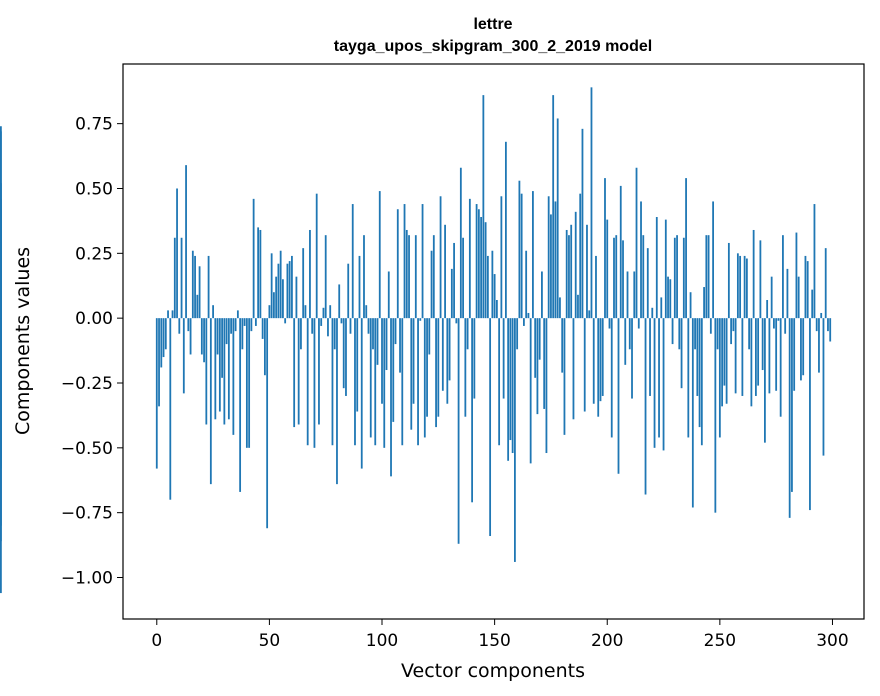 The height and width of the screenshot is (696, 880). What do you see at coordinates (270, 641) in the screenshot?
I see `x-tick-label: 50` at bounding box center [270, 641].